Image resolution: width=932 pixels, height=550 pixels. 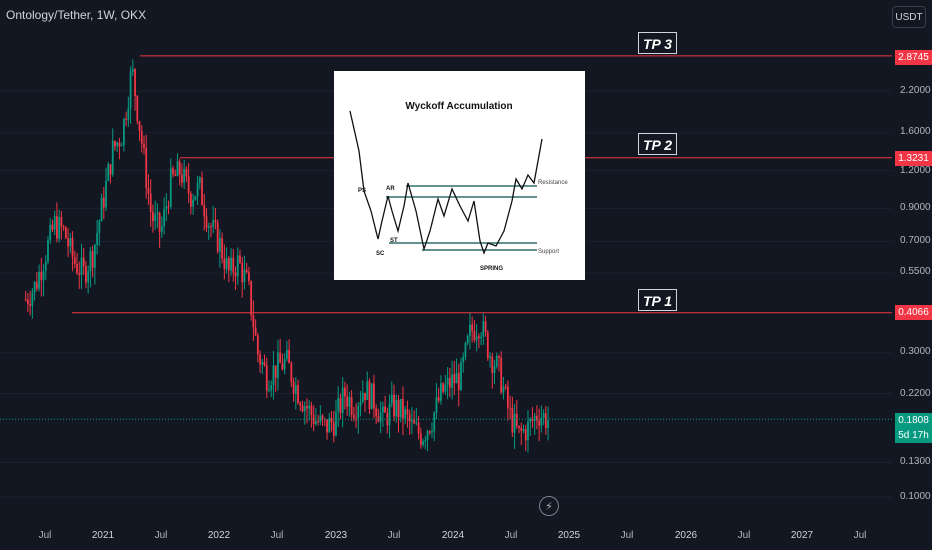 I want to click on lightning-icon: ⚡, so click(x=549, y=506).